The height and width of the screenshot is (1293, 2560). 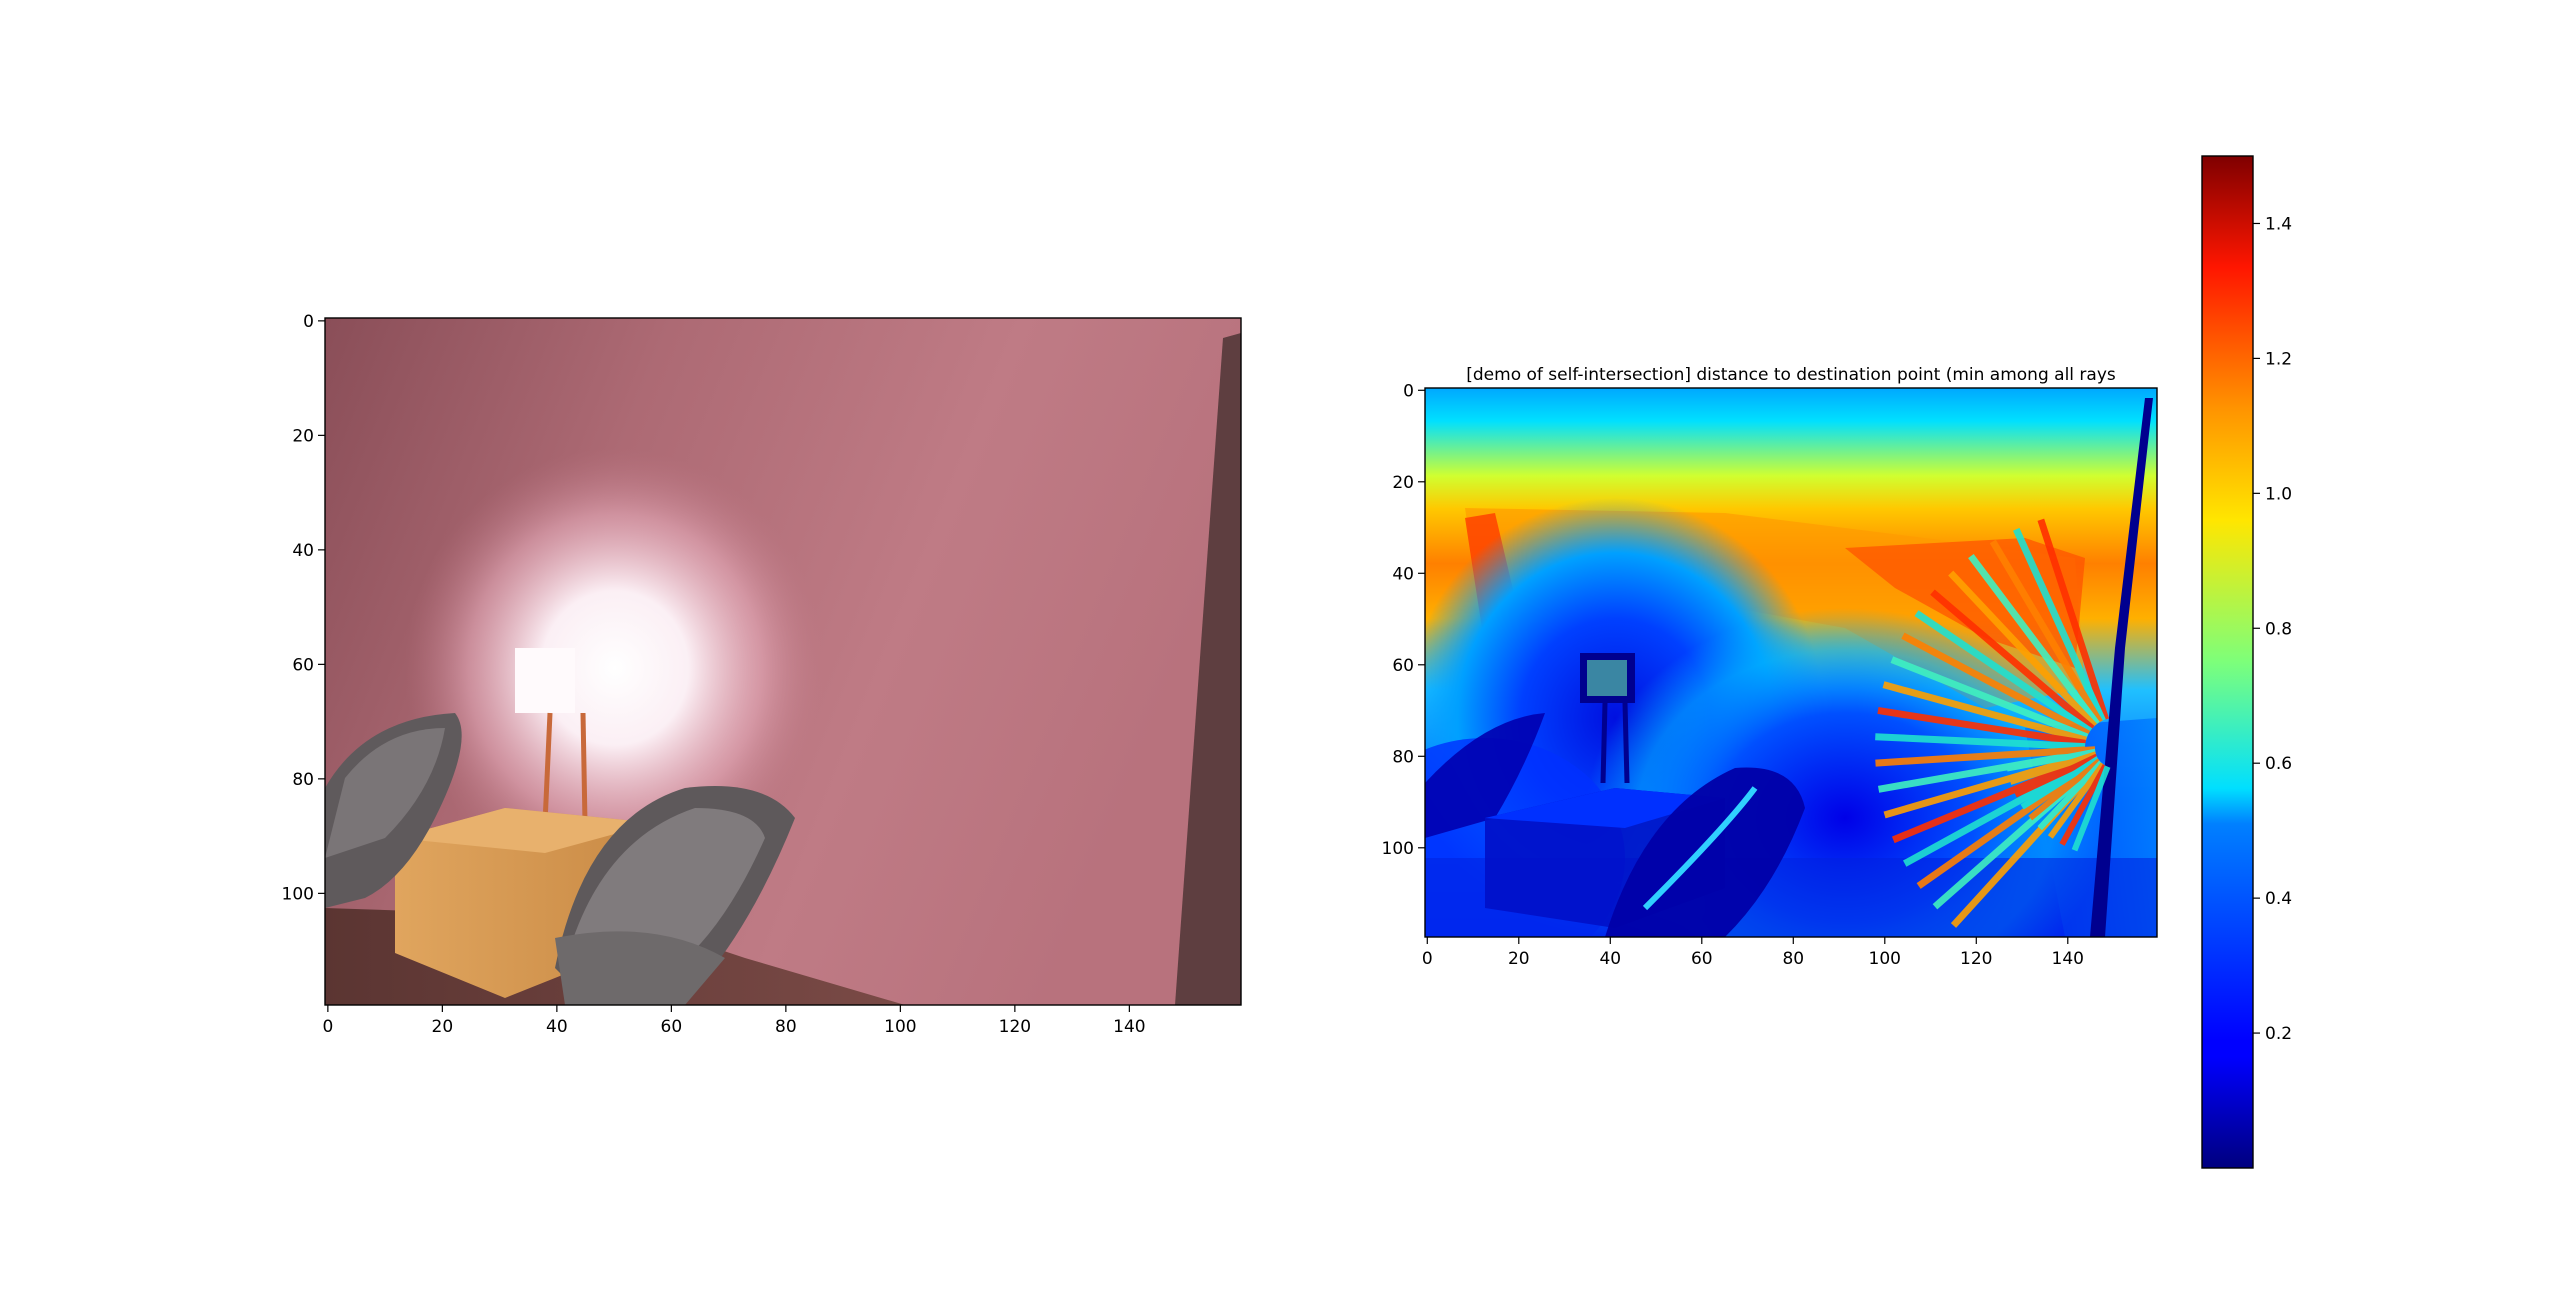 What do you see at coordinates (2278, 494) in the screenshot?
I see `colorbar-tick-label: 1.0` at bounding box center [2278, 494].